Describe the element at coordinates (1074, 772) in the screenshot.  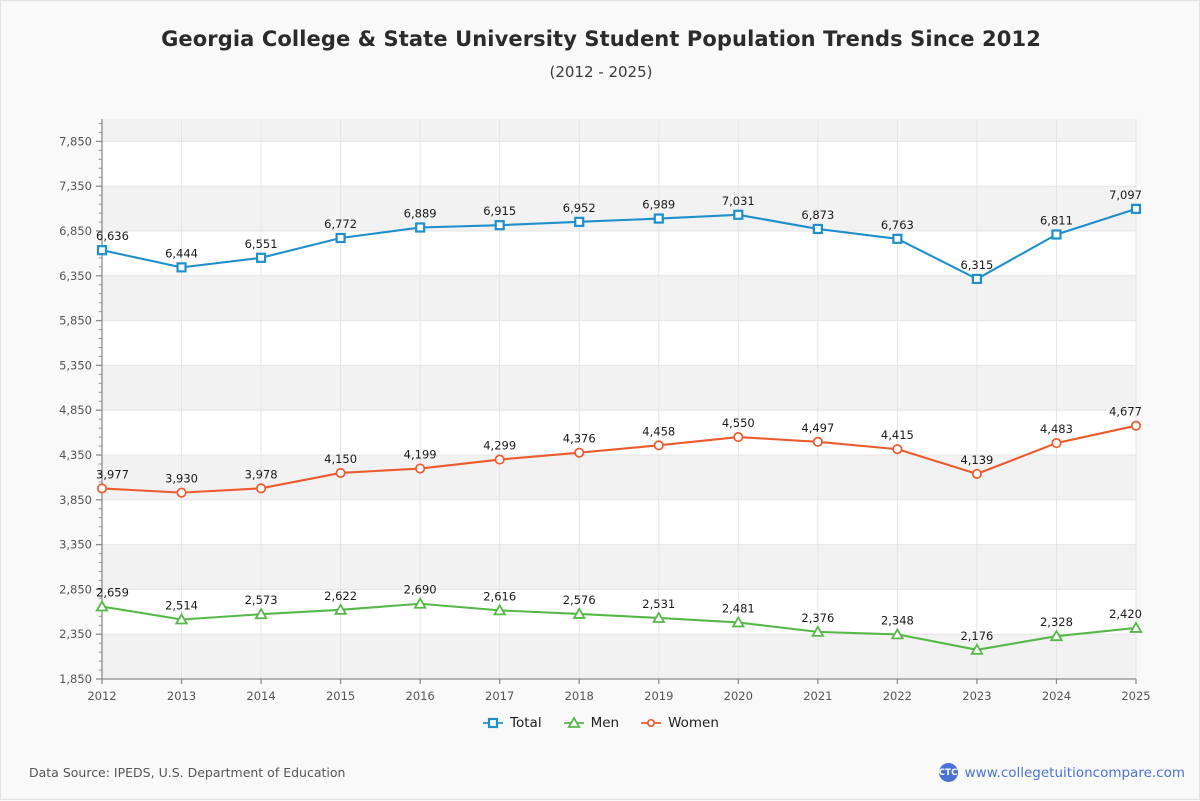
I see `brand-url-label: www.collegetuitioncompare.com` at that location.